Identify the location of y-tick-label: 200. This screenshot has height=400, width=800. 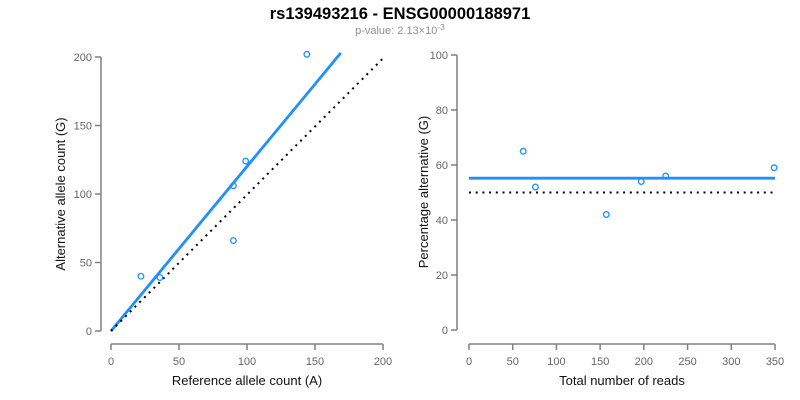
(83, 58).